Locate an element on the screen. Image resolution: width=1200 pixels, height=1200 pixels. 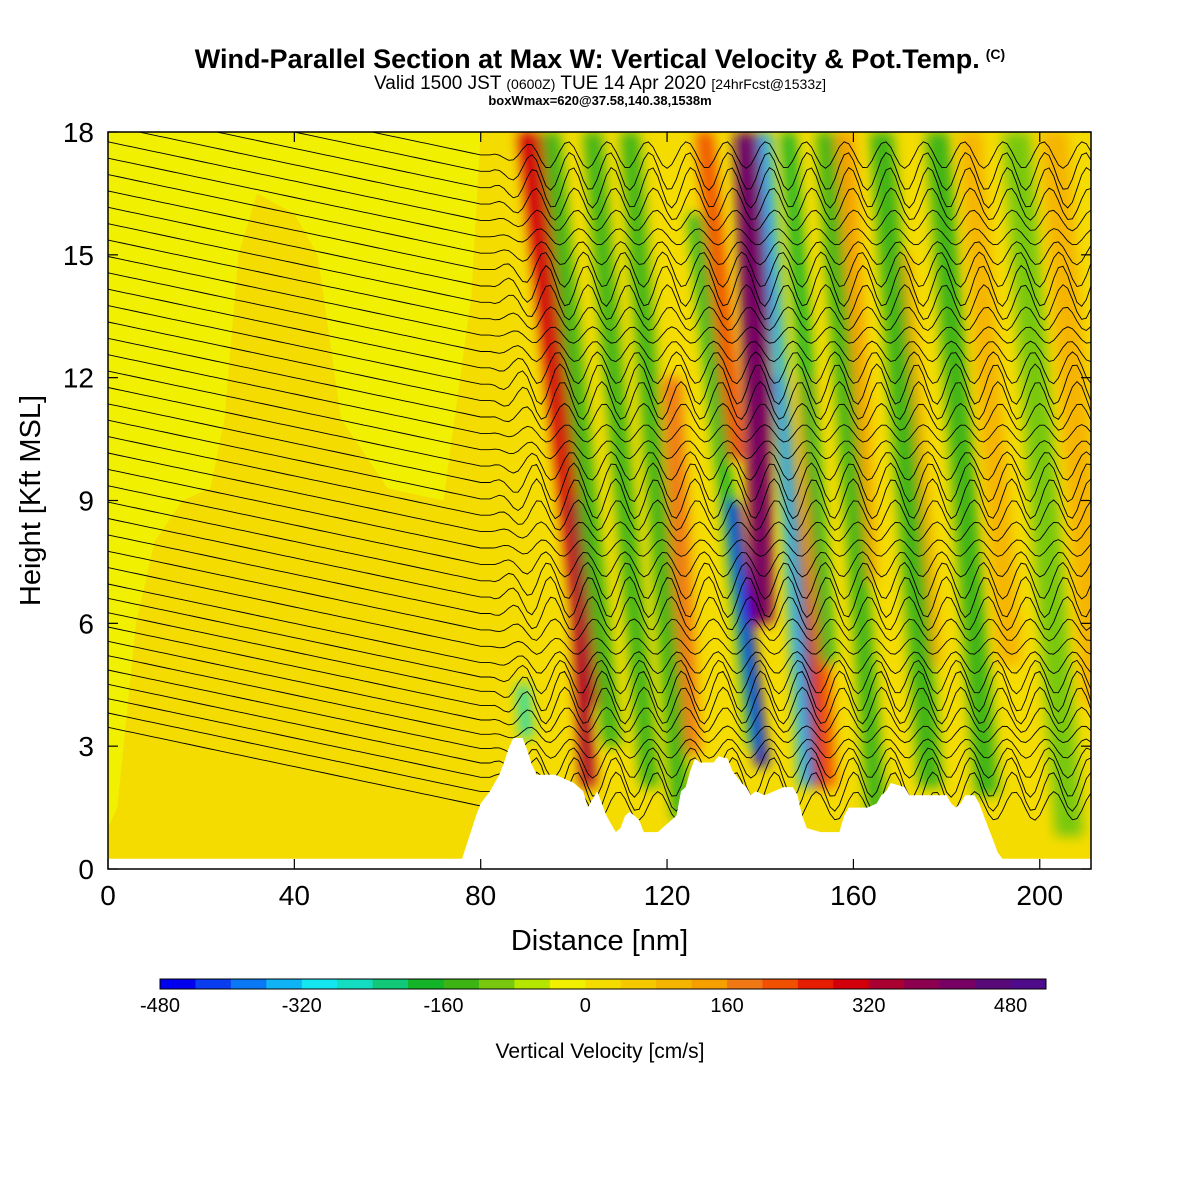
colorbar-tick-label: 0 is located at coordinates (585, 1006).